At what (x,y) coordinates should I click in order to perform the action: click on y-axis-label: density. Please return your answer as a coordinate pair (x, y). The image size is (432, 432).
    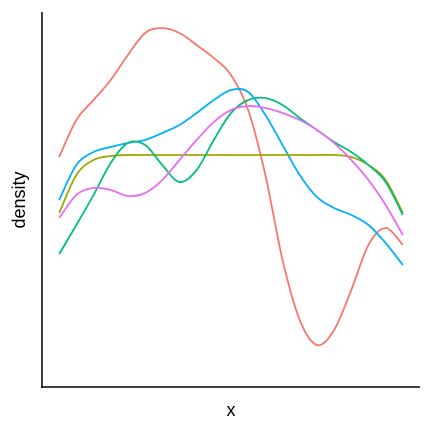
    Looking at the image, I should click on (19, 199).